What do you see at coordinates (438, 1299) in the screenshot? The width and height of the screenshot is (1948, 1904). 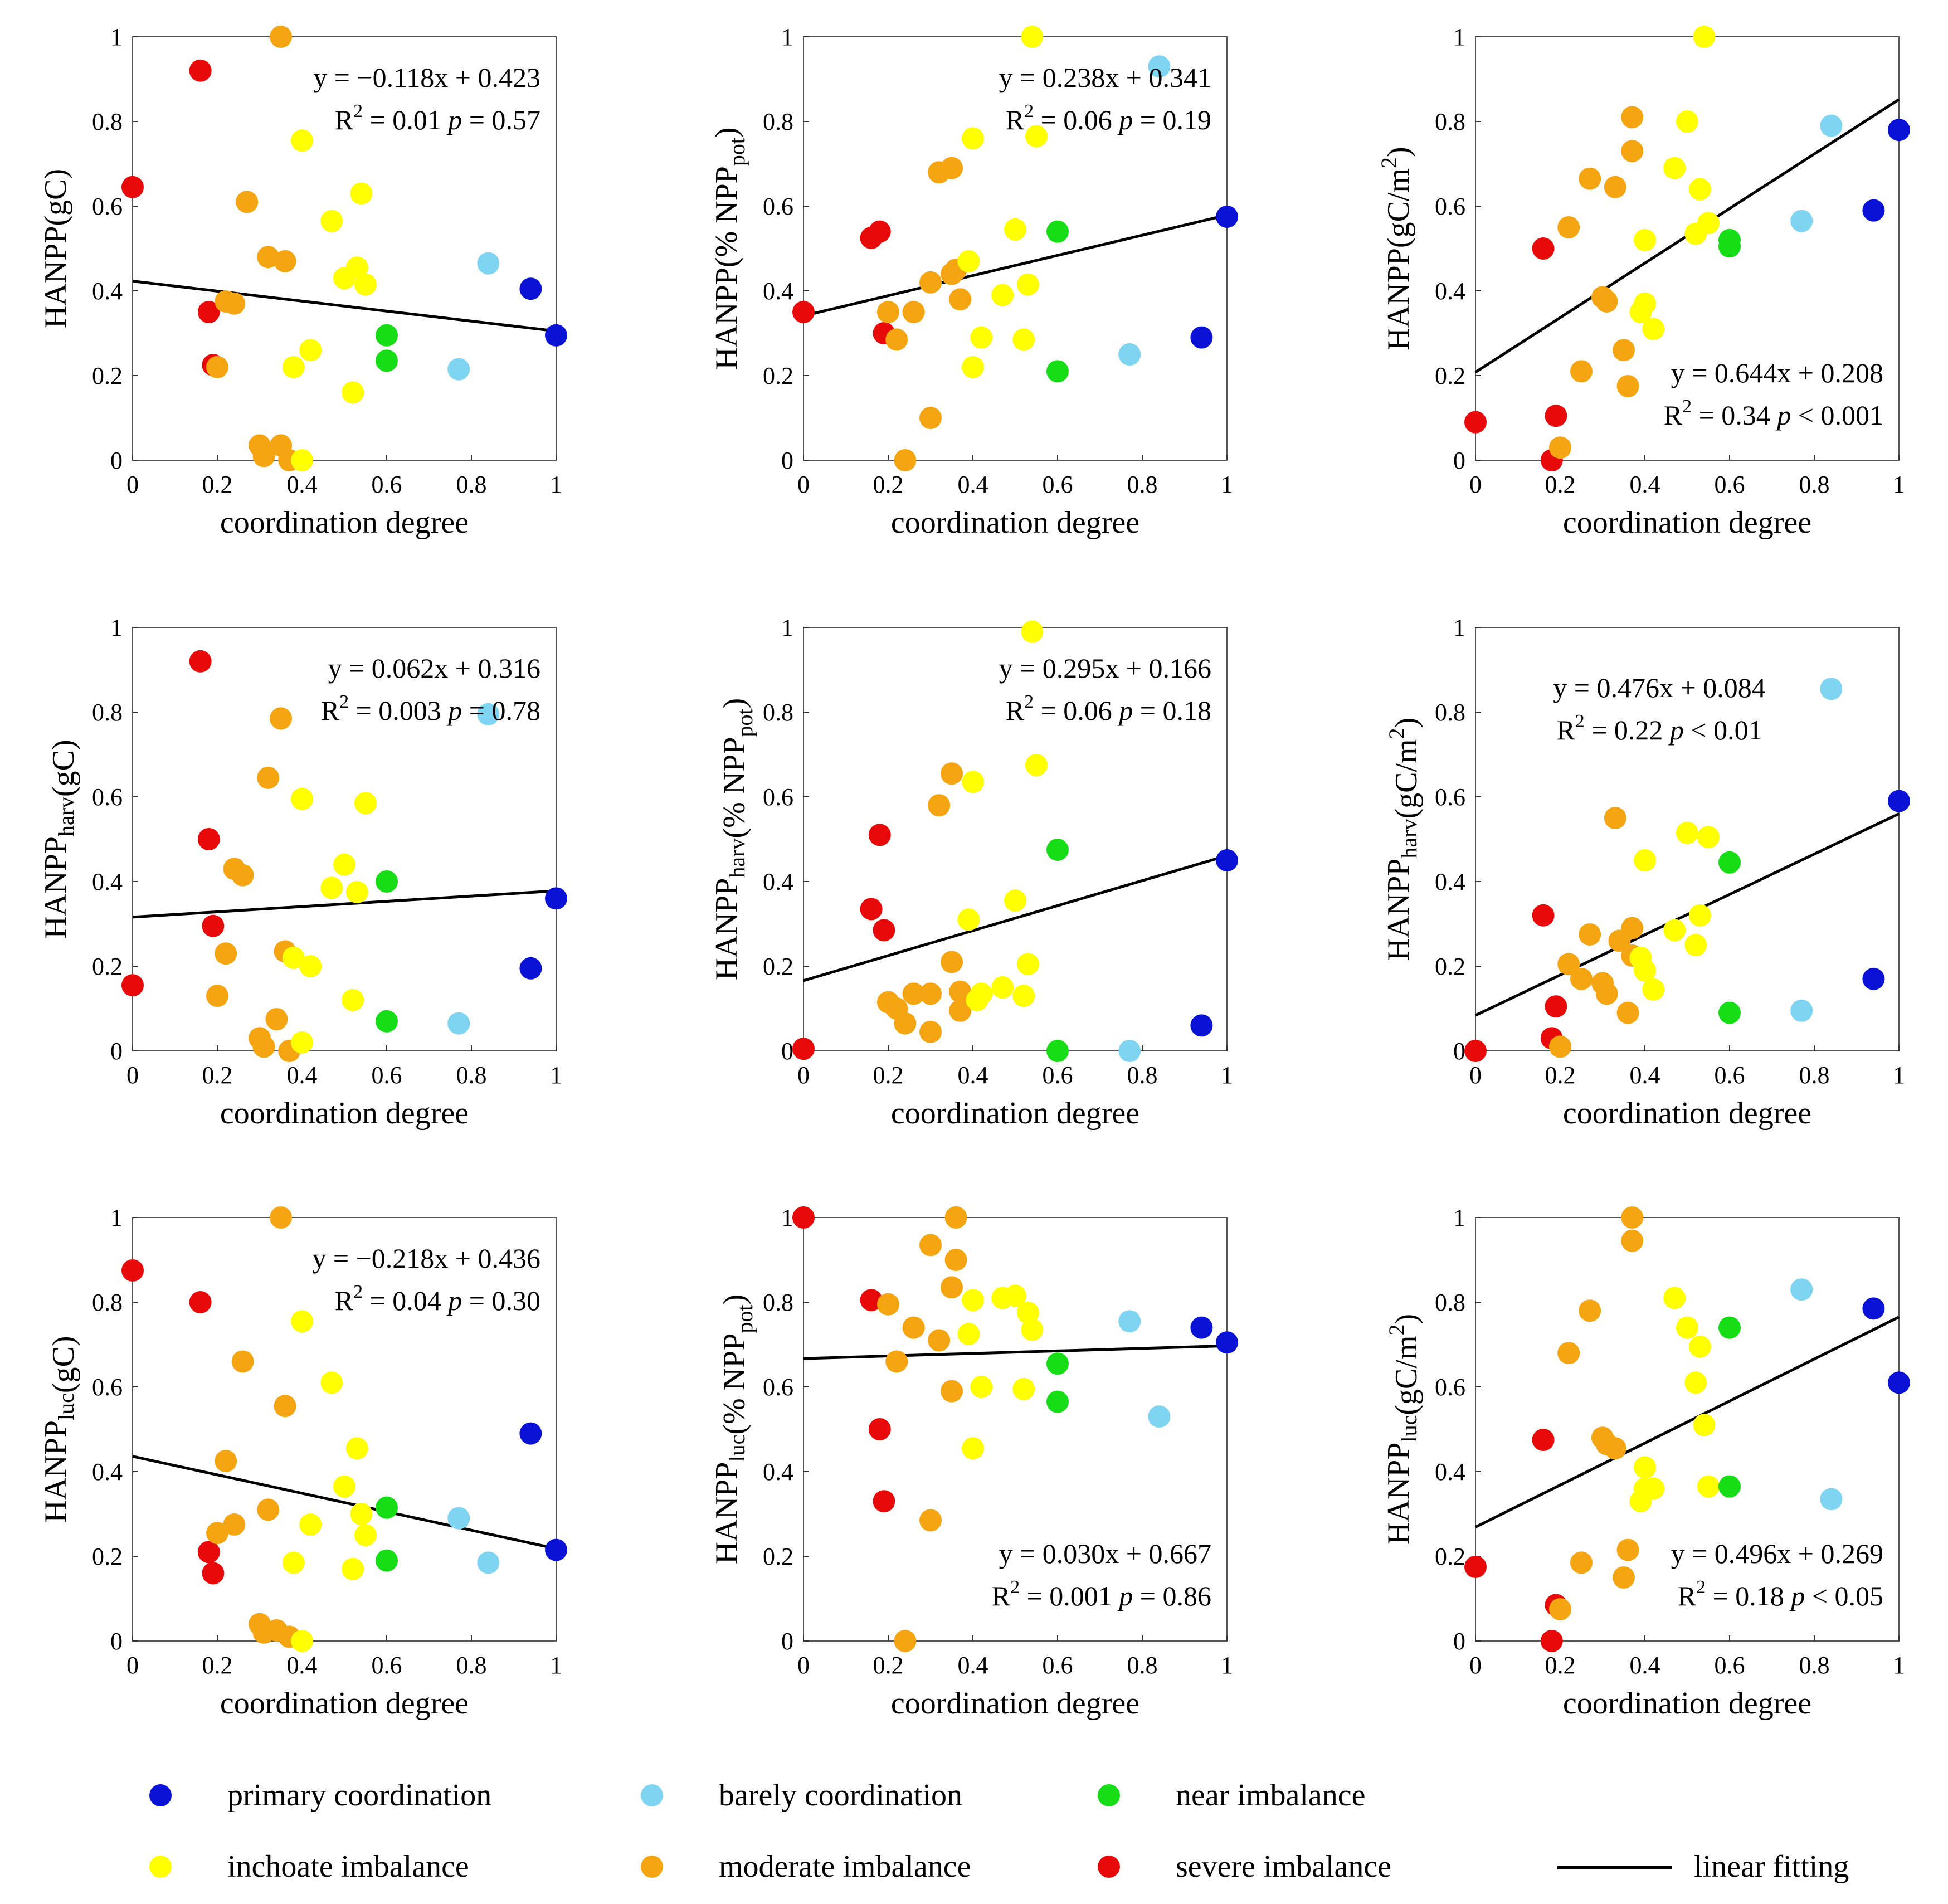 I see `fit-statistics: R2 = 0.04 p = 0.30` at bounding box center [438, 1299].